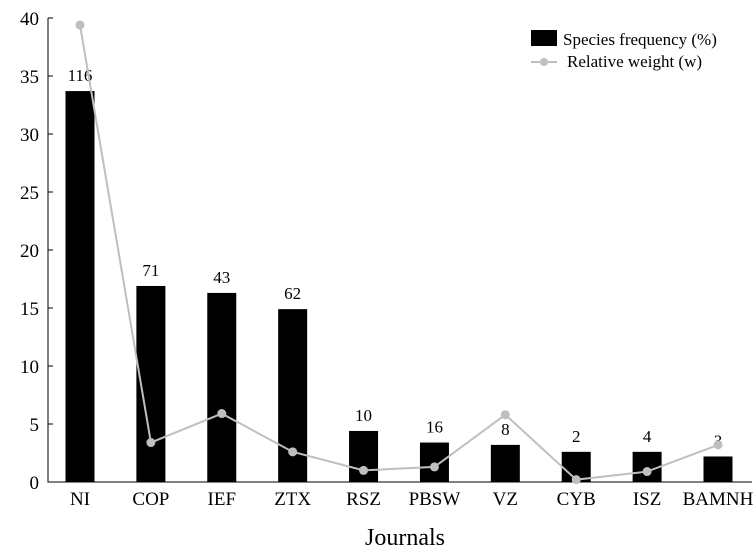 The height and width of the screenshot is (548, 755). Describe the element at coordinates (29, 251) in the screenshot. I see `y-tick-label: 20` at that location.